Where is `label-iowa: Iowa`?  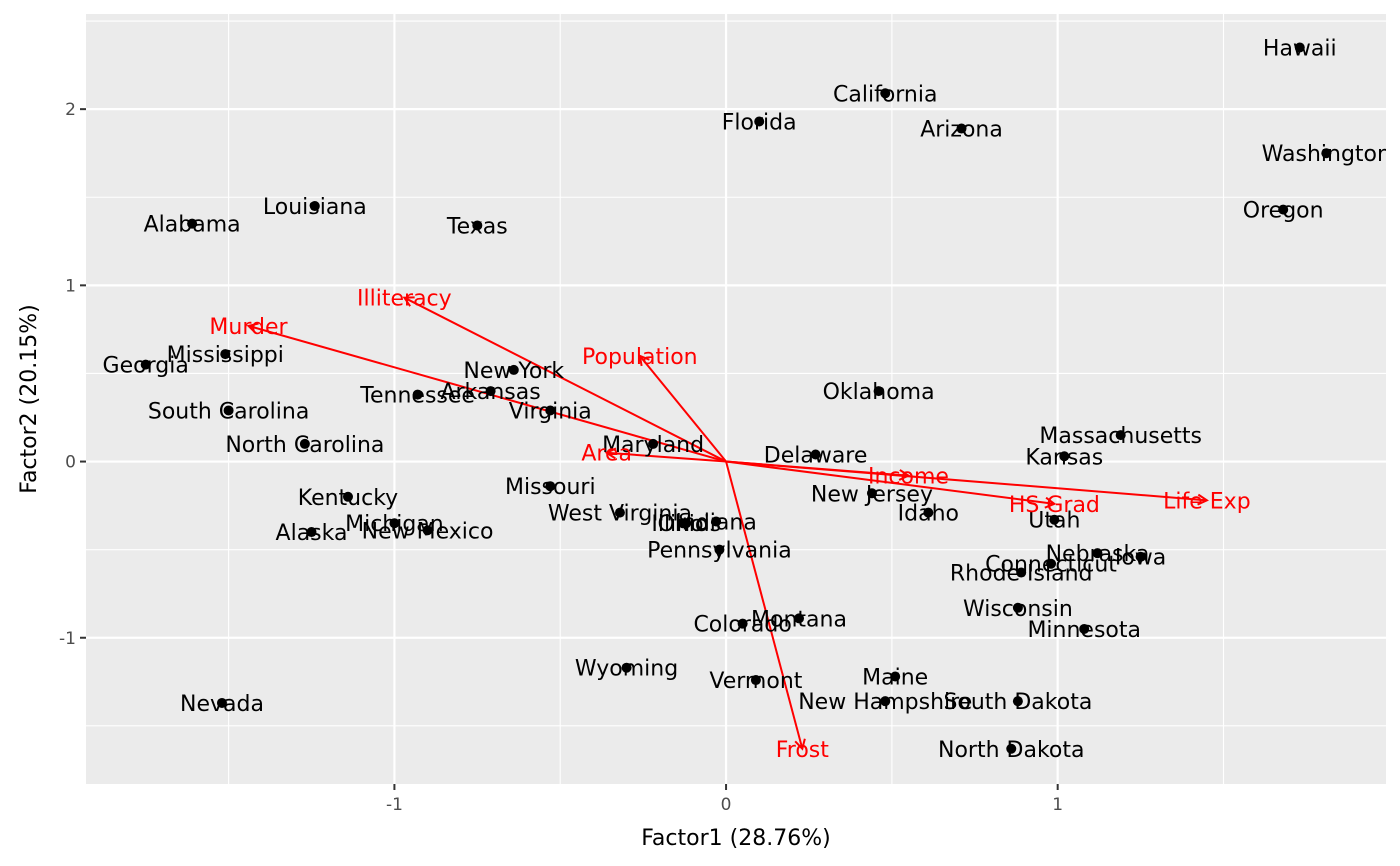 label-iowa: Iowa is located at coordinates (1140, 558).